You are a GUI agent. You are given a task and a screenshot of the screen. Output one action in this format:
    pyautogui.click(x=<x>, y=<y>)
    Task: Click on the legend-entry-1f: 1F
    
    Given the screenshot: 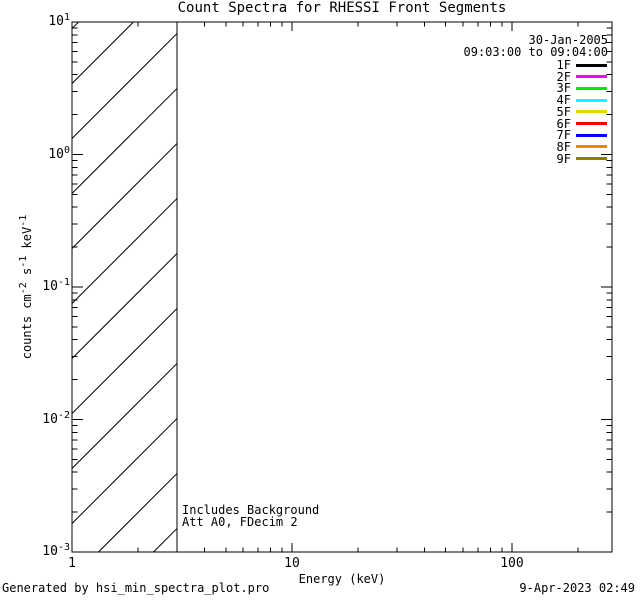 What is the action you would take?
    pyautogui.click(x=582, y=65)
    